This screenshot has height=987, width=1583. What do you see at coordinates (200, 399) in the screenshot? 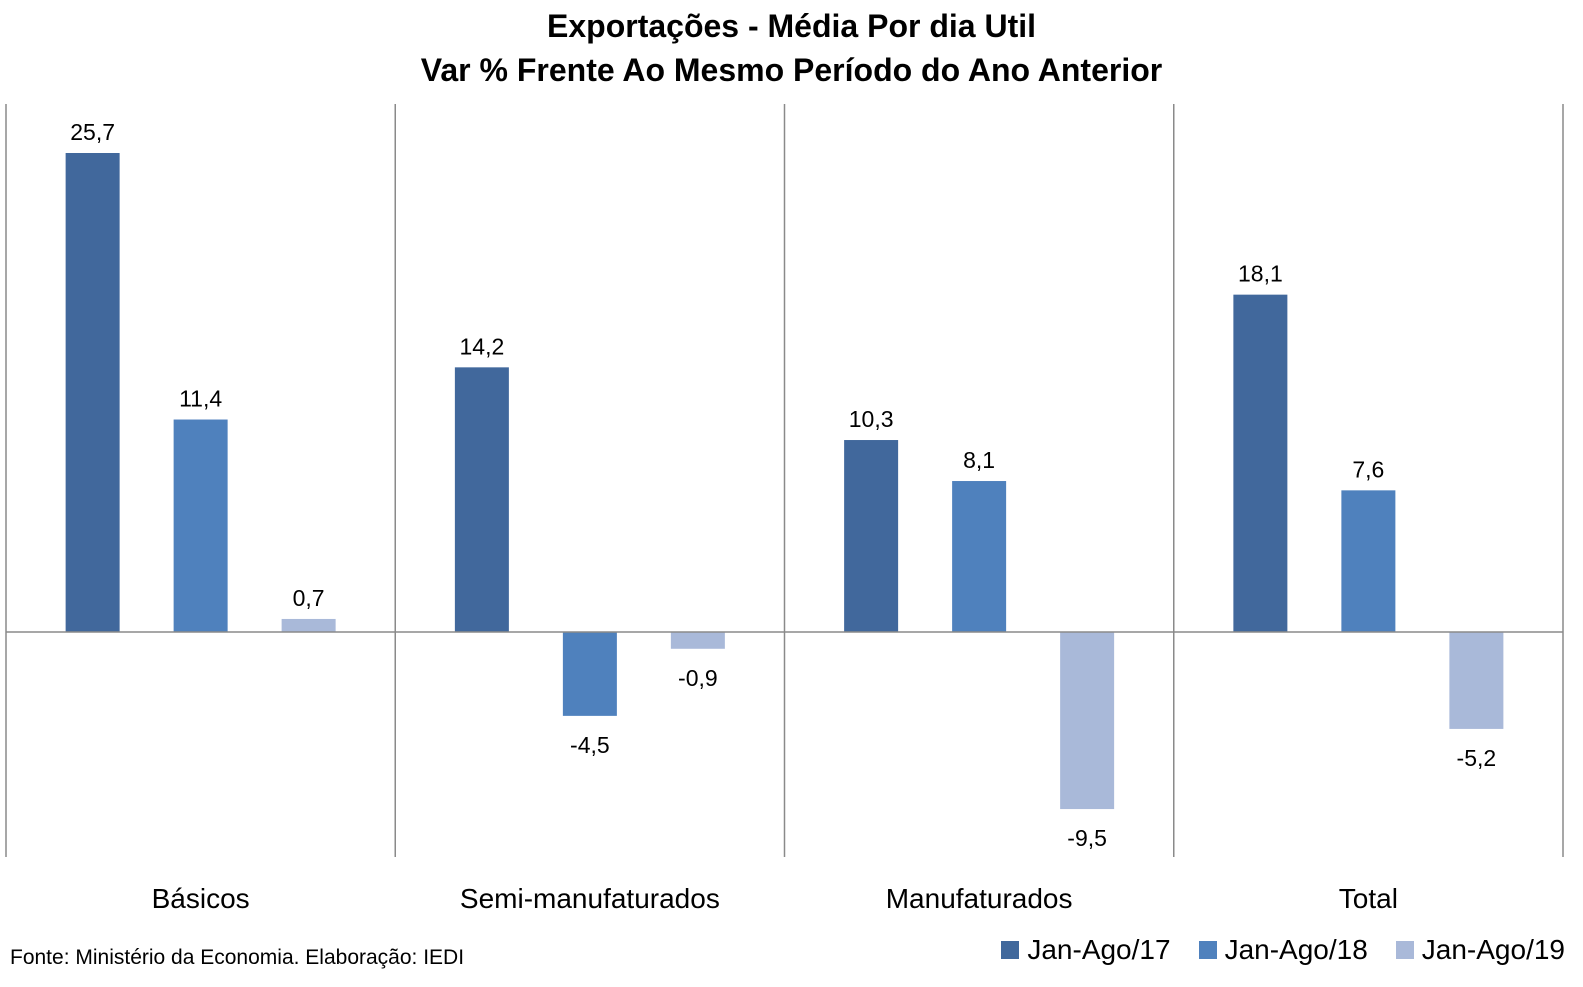
I see `data-label-s2-0: 11,4` at bounding box center [200, 399].